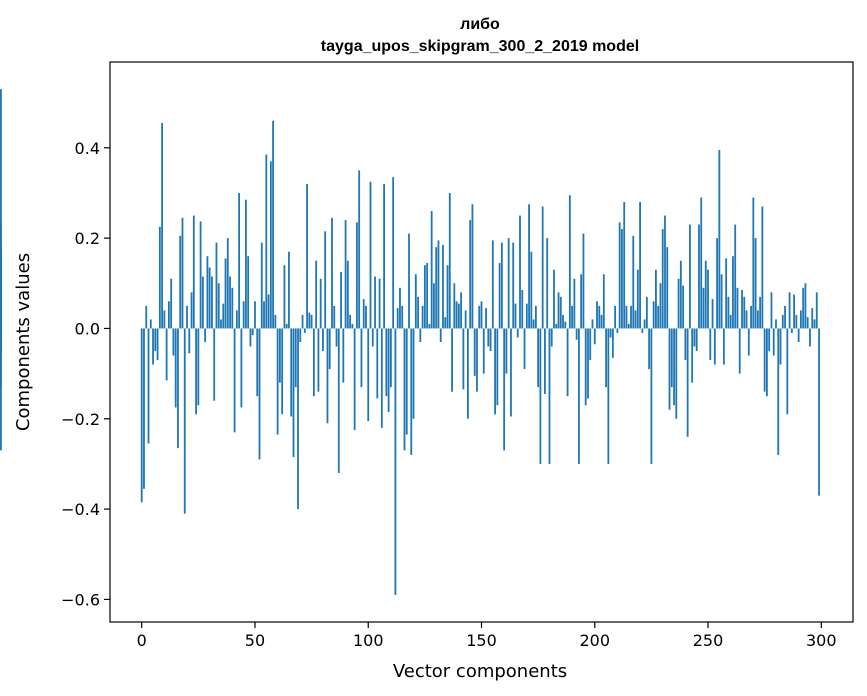 The image size is (867, 696). What do you see at coordinates (368, 640) in the screenshot?
I see `x-tick-label: 100` at bounding box center [368, 640].